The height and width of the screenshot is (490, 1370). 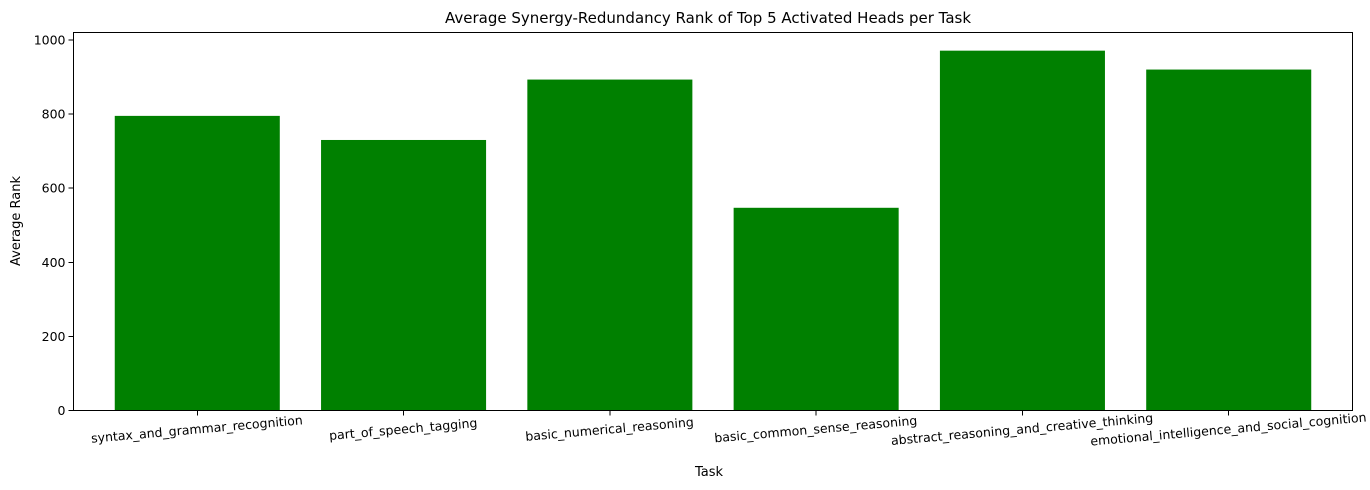 What do you see at coordinates (54, 225) in the screenshot?
I see `y-axis: 0 200 400 600 800 1000` at bounding box center [54, 225].